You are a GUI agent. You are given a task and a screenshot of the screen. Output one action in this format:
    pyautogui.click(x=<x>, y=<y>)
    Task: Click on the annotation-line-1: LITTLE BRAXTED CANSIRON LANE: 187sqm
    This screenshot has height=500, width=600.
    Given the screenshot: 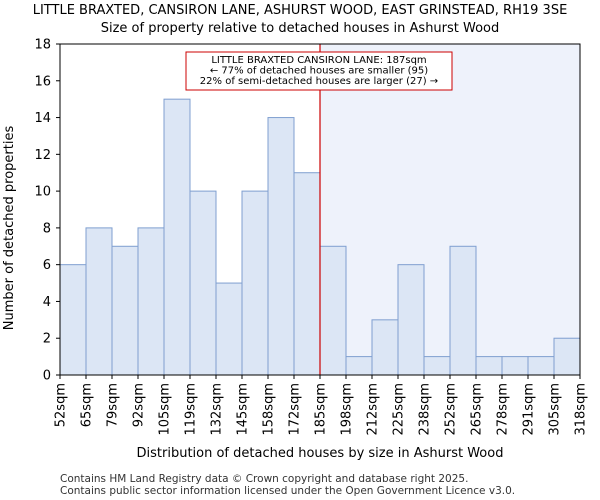 What is the action you would take?
    pyautogui.click(x=318, y=60)
    